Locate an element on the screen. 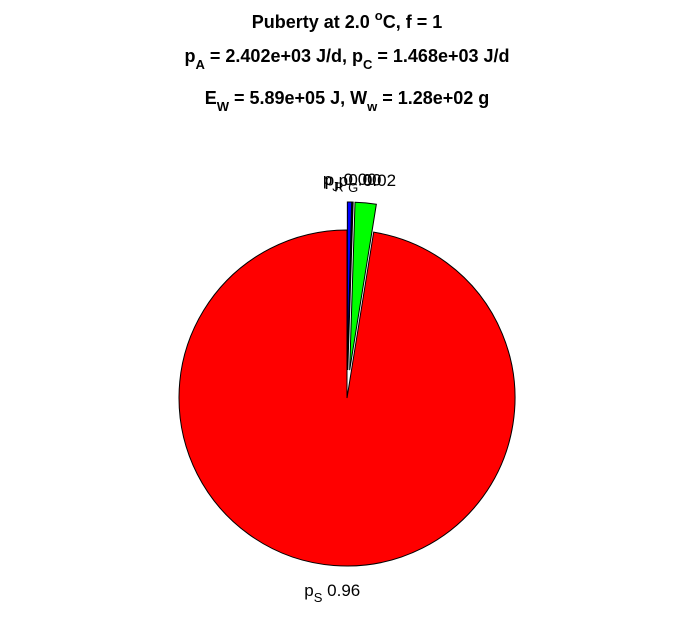 This screenshot has height=618, width=696. slice-label: pJ 0.00 is located at coordinates (350, 182).